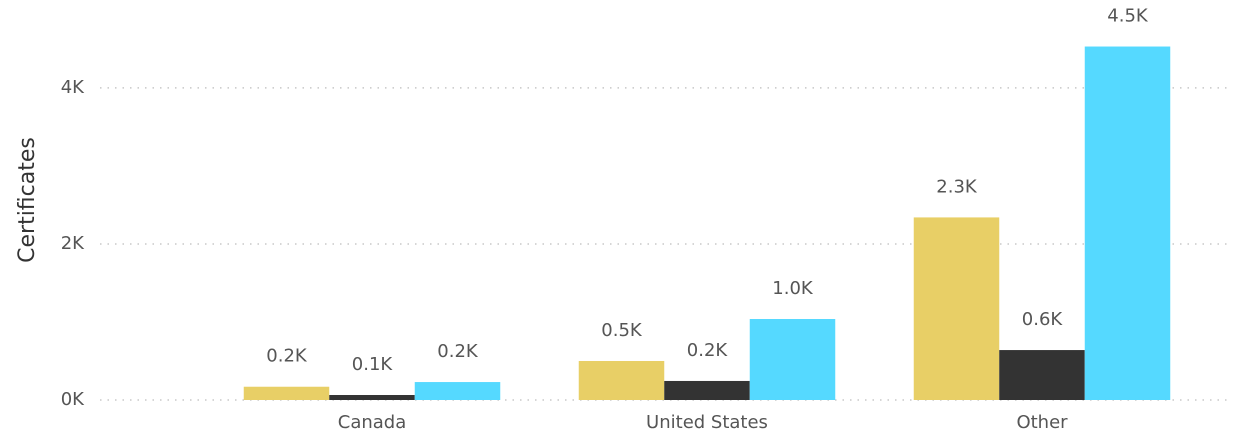  What do you see at coordinates (1128, 16) in the screenshot?
I see `data-label: 4.5K` at bounding box center [1128, 16].